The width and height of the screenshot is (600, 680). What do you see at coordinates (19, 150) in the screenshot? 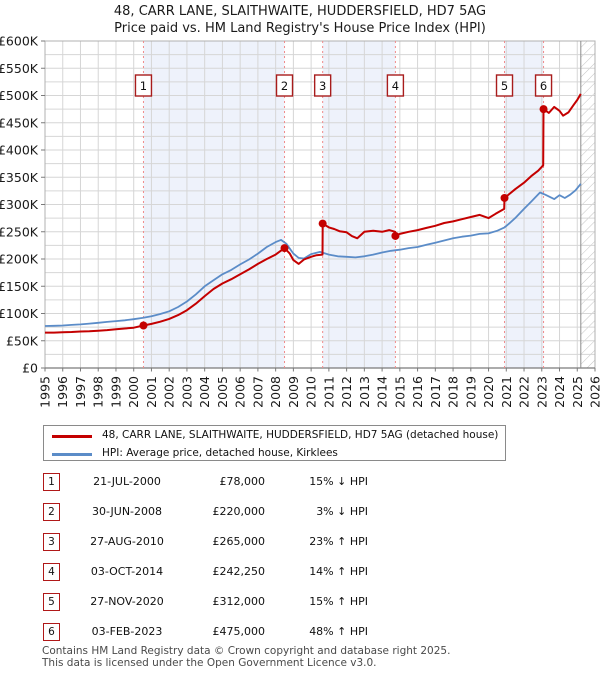
I see `svg-text: £400K` at bounding box center [19, 150].